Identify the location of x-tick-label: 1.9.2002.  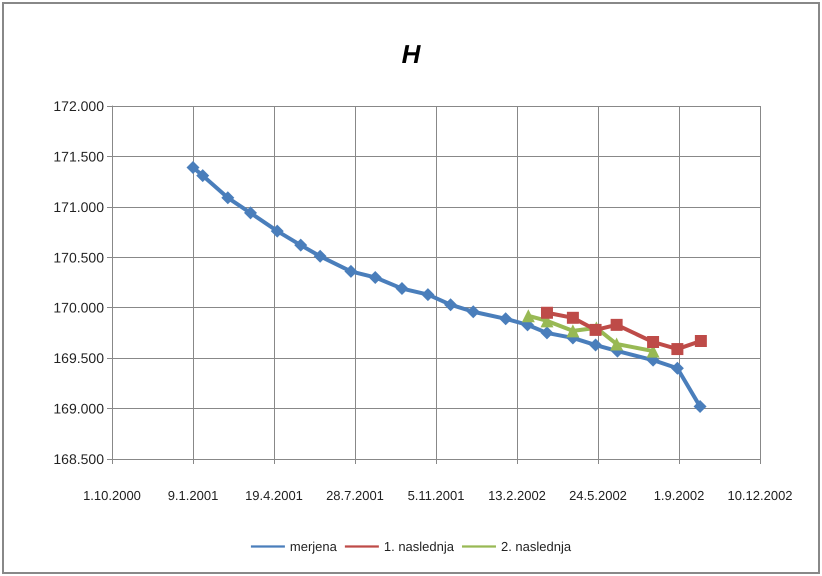
(679, 495).